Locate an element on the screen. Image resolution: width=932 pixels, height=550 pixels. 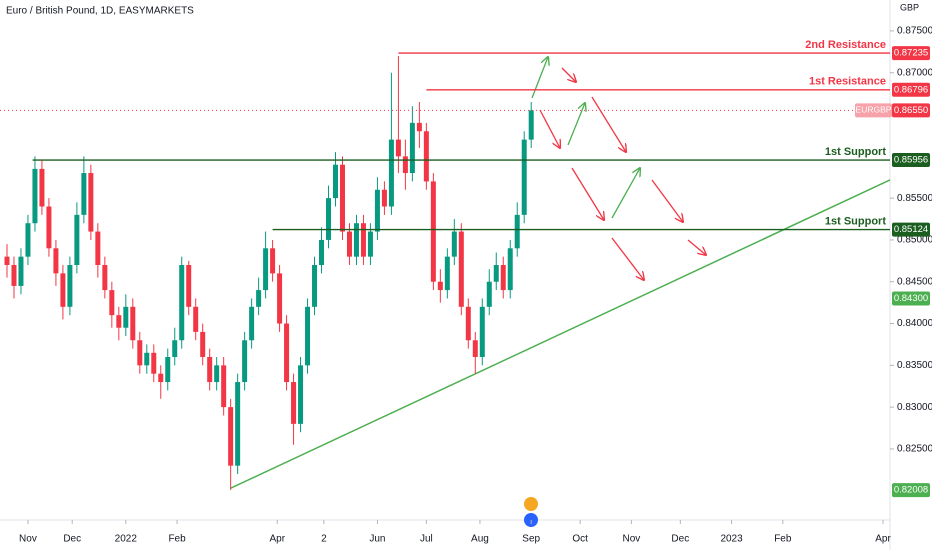
y-tick-label: 0.87500 is located at coordinates (914, 31).